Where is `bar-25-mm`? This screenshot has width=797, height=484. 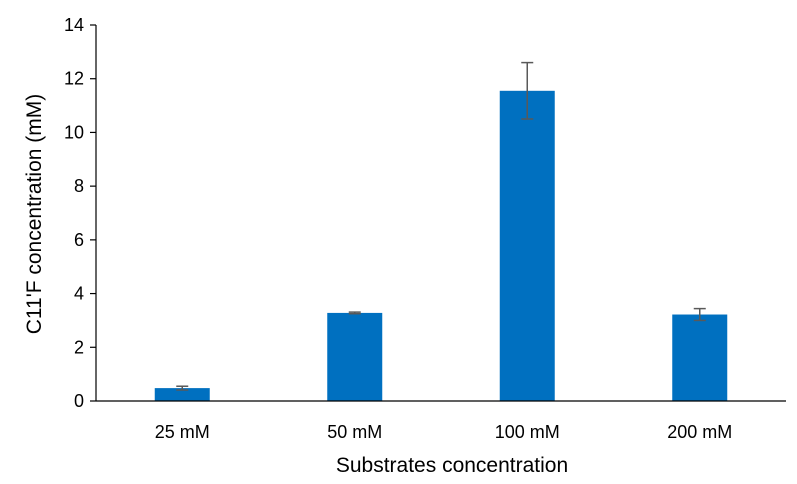 bar-25-mm is located at coordinates (182, 394).